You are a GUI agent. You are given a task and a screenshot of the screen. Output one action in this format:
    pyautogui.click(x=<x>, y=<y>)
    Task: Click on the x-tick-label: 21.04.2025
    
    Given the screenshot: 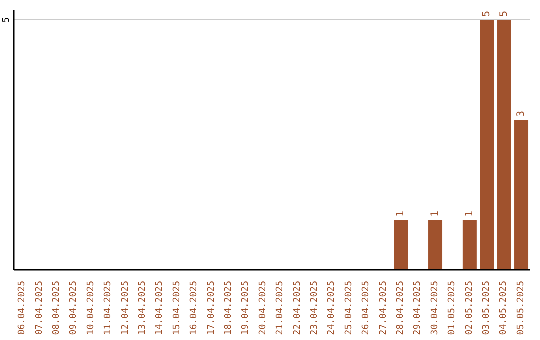 What is the action you would take?
    pyautogui.click(x=281, y=308)
    